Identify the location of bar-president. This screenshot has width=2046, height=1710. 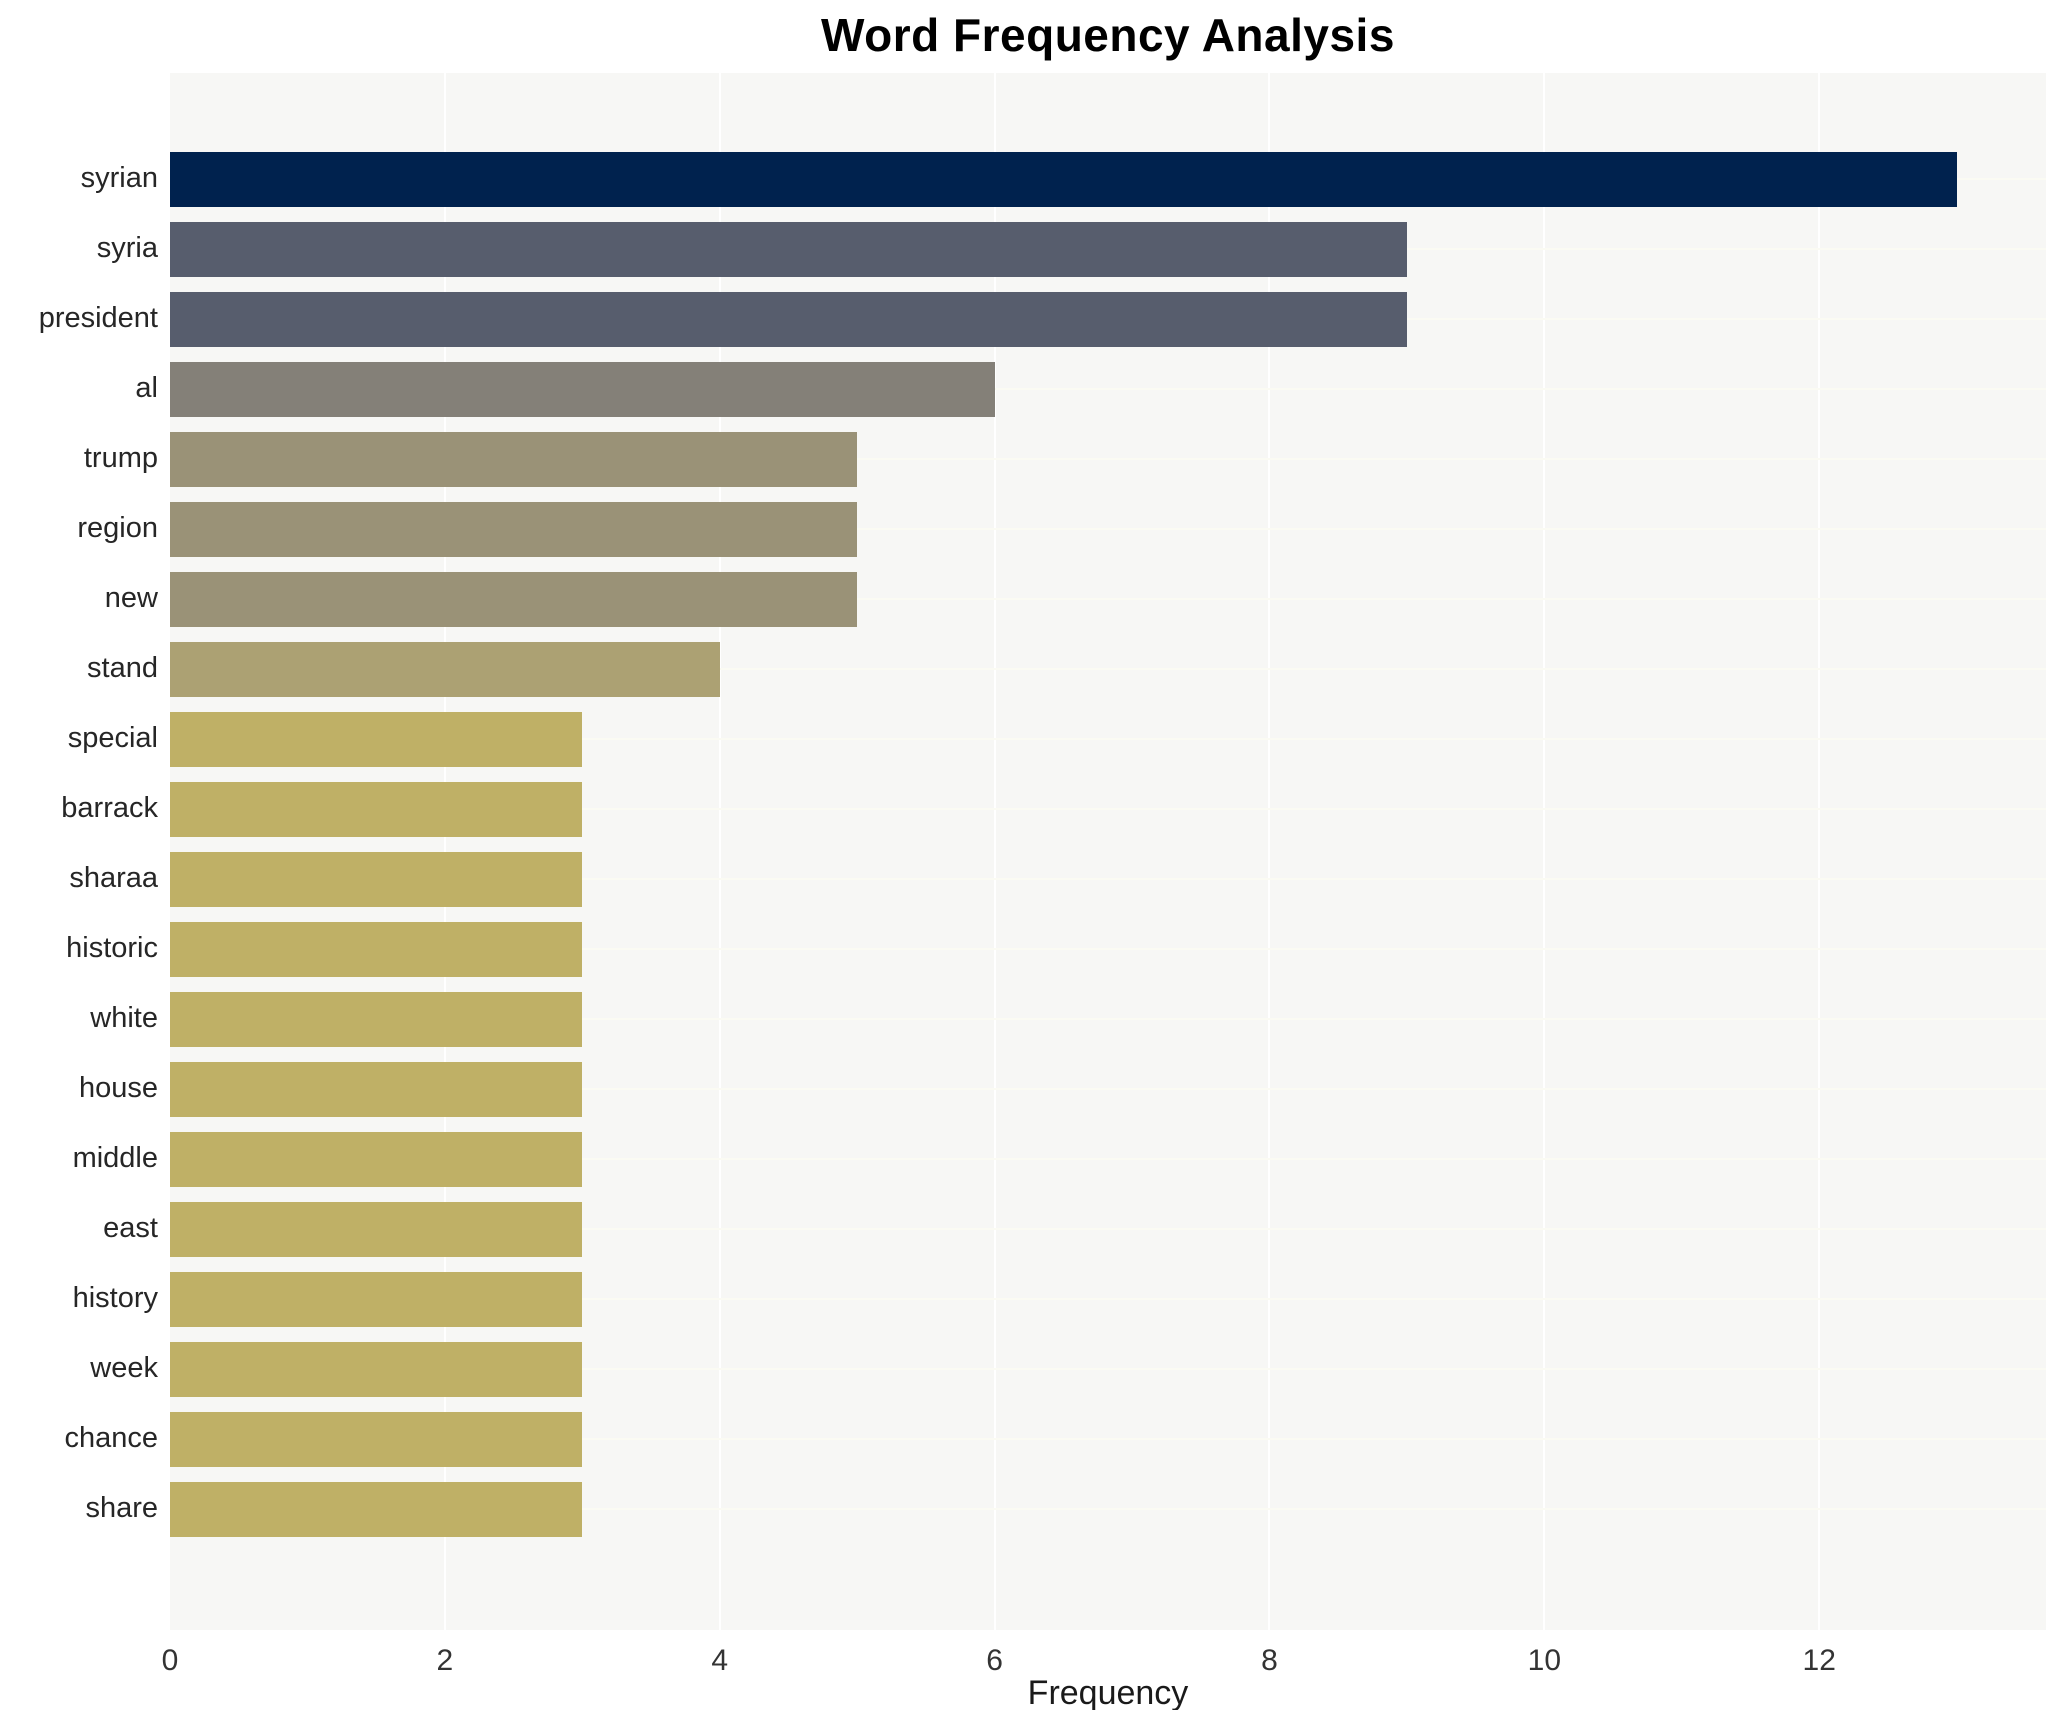
(788, 319).